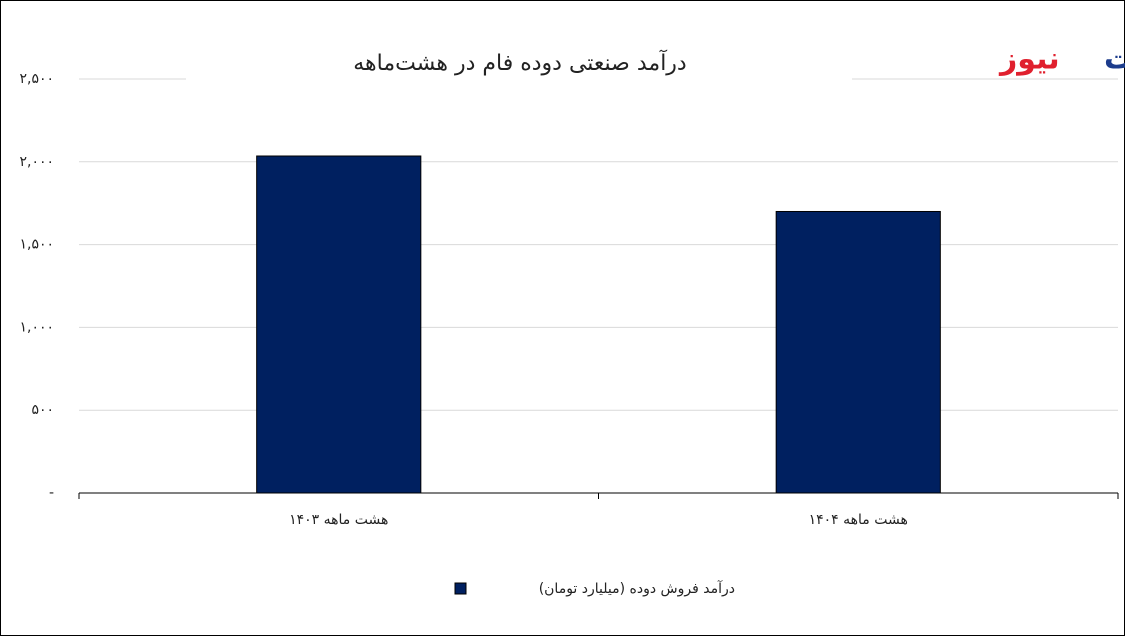 The image size is (1125, 636). I want to click on x-tick-label: هشت ماهه ۱۴۰۴, so click(858, 520).